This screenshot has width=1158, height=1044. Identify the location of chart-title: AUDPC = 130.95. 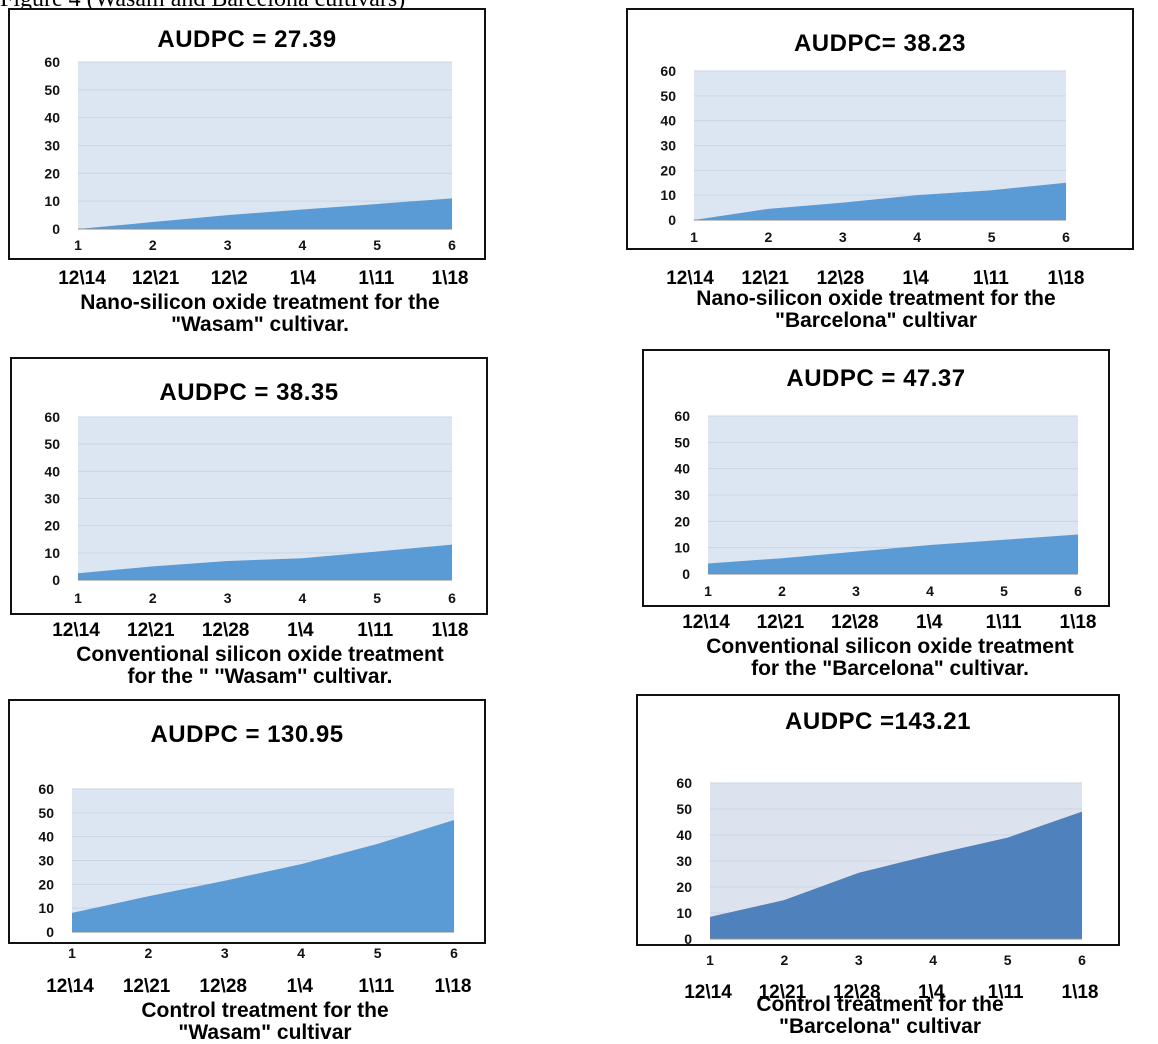
(247, 734).